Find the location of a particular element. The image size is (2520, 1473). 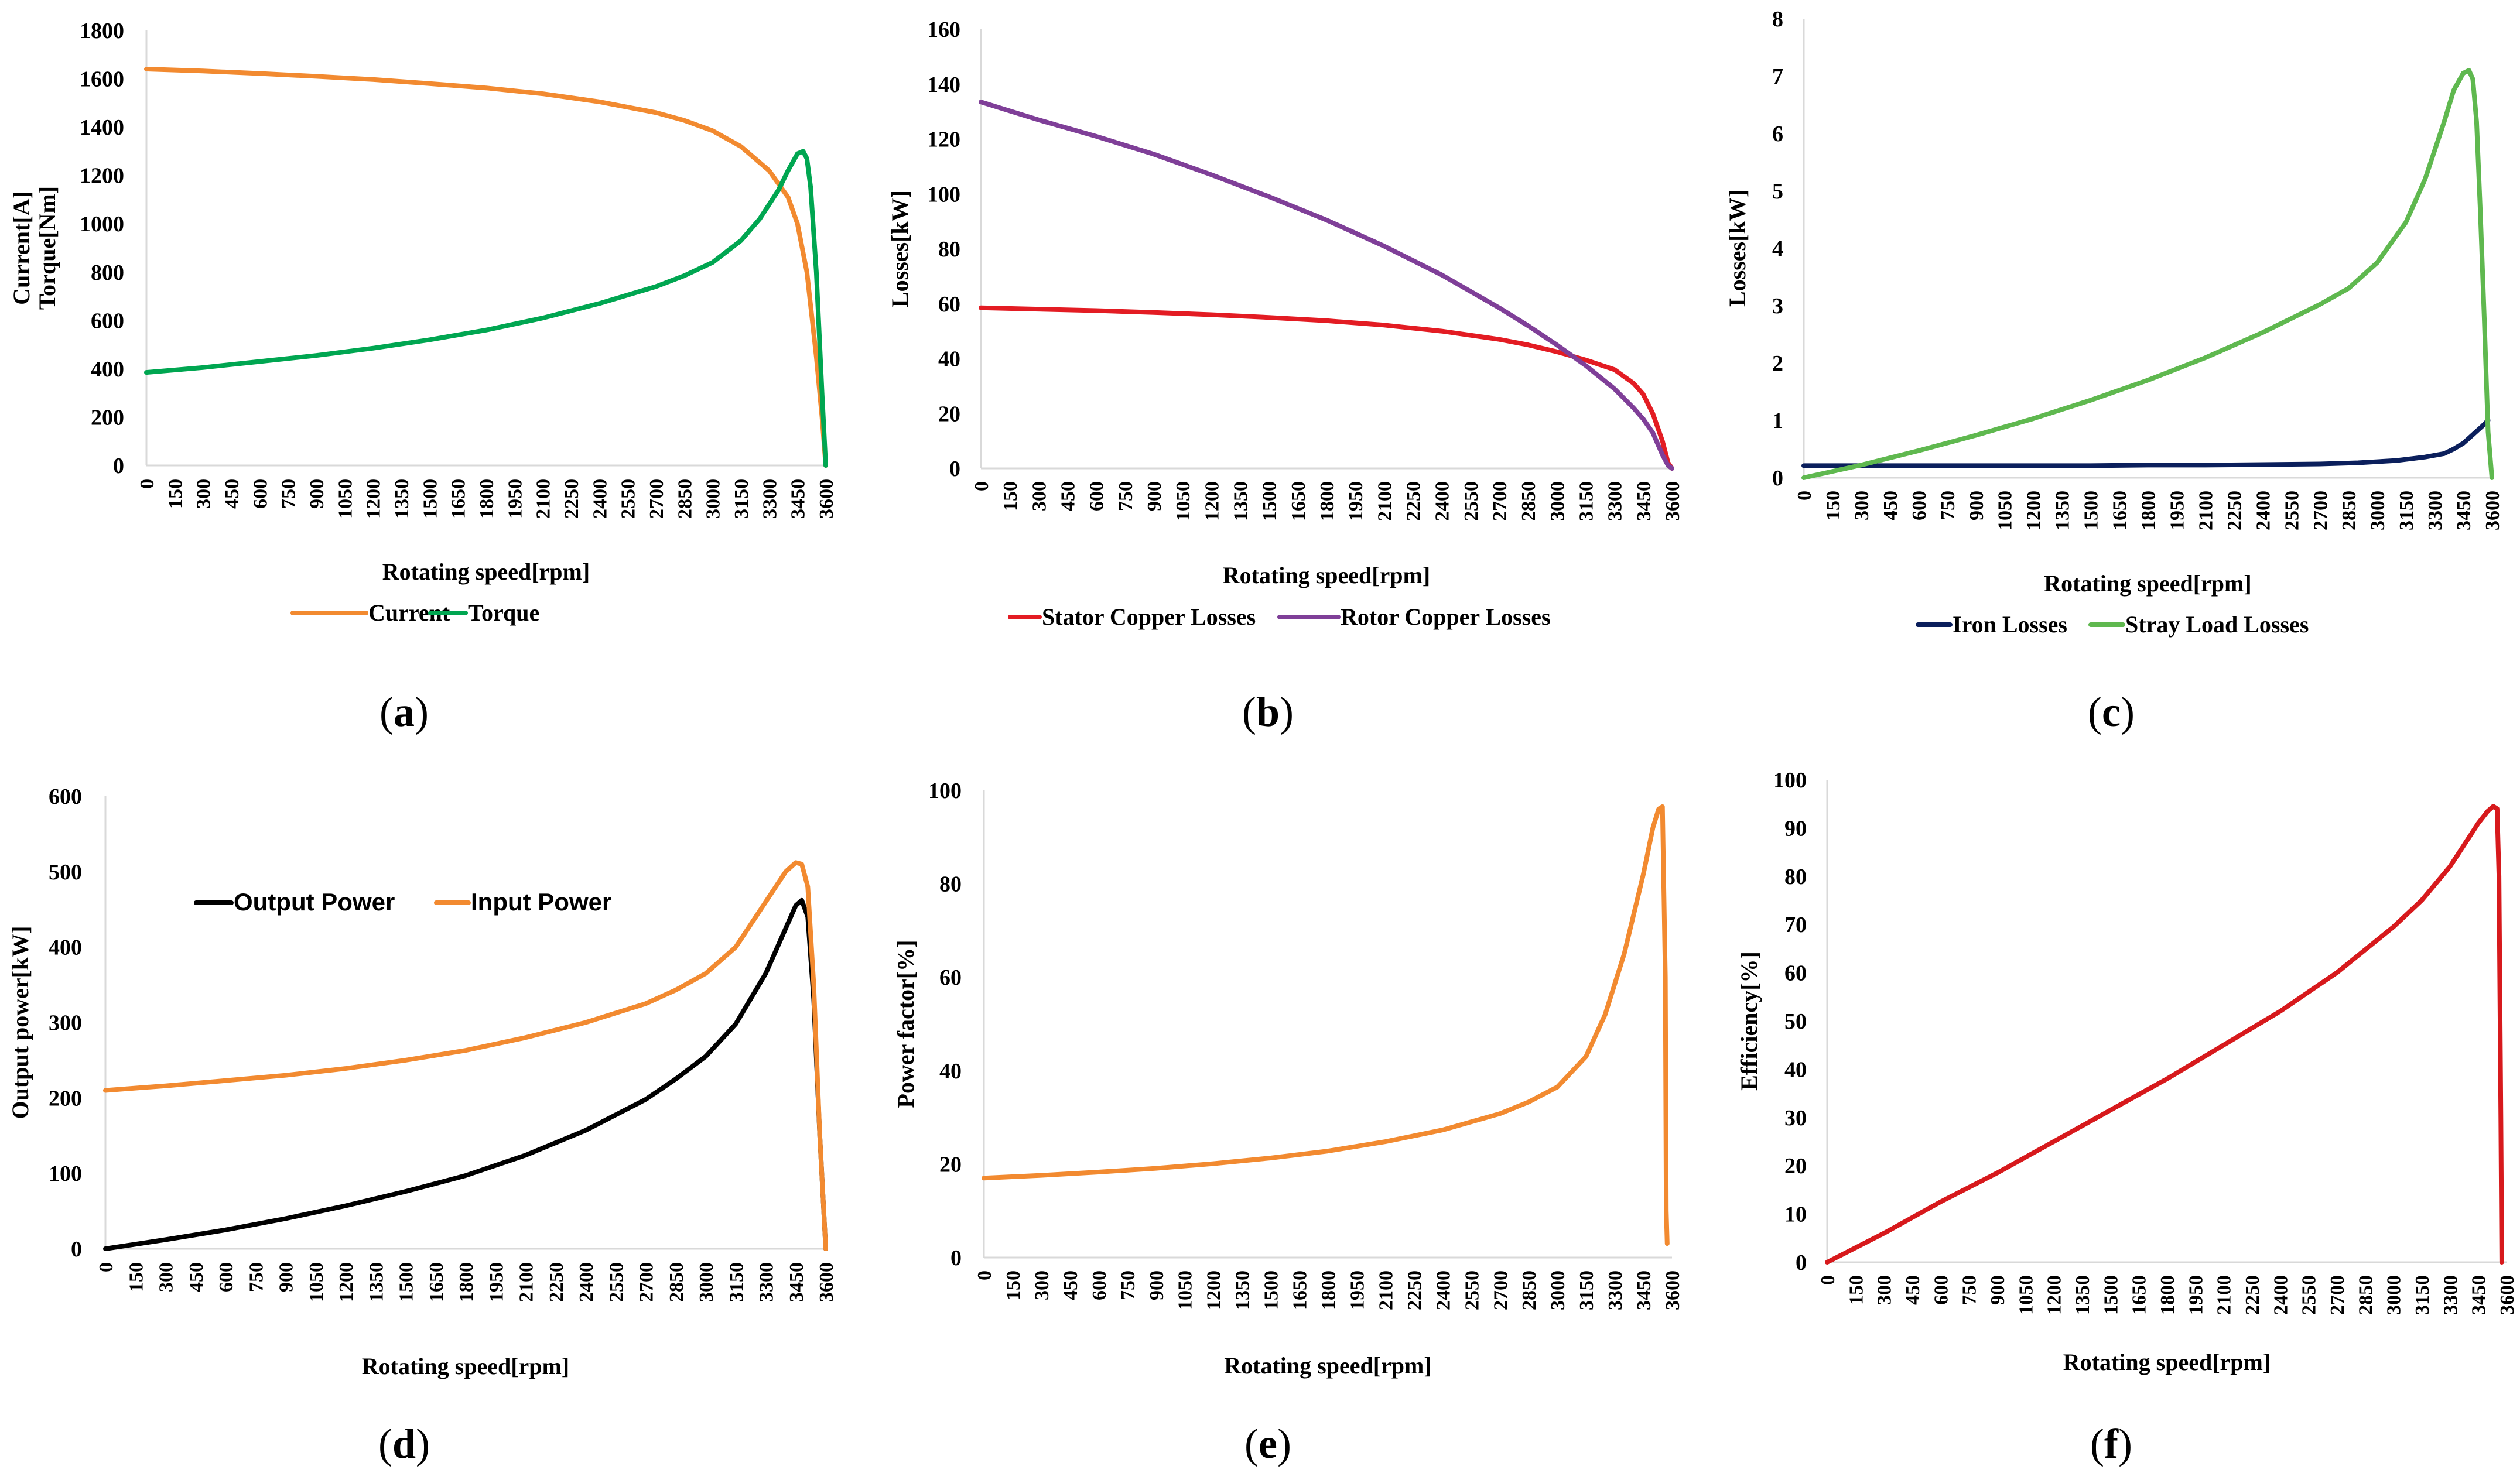

series-line-torque is located at coordinates (486, 309).